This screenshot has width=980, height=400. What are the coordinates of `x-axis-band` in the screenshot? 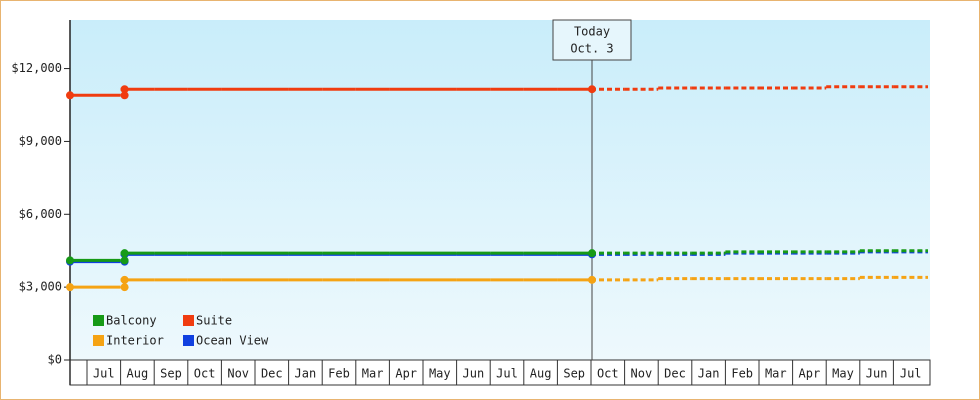 It's located at (500, 372).